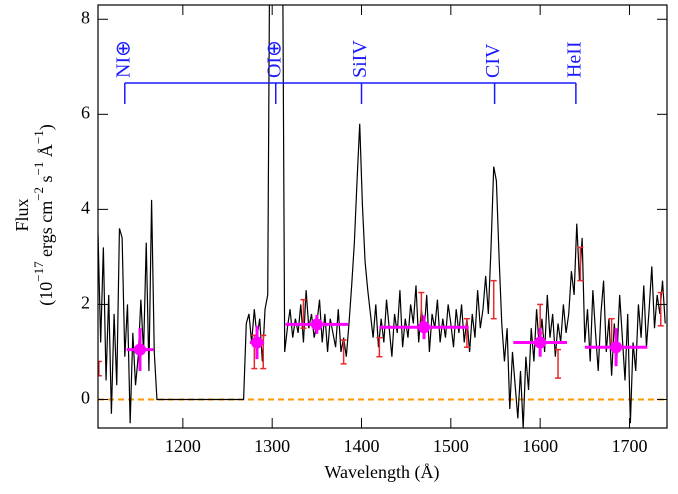  I want to click on y-axis-label-units: (10−17 ergs cm−2 s−1 Å−1), so click(44, 215).